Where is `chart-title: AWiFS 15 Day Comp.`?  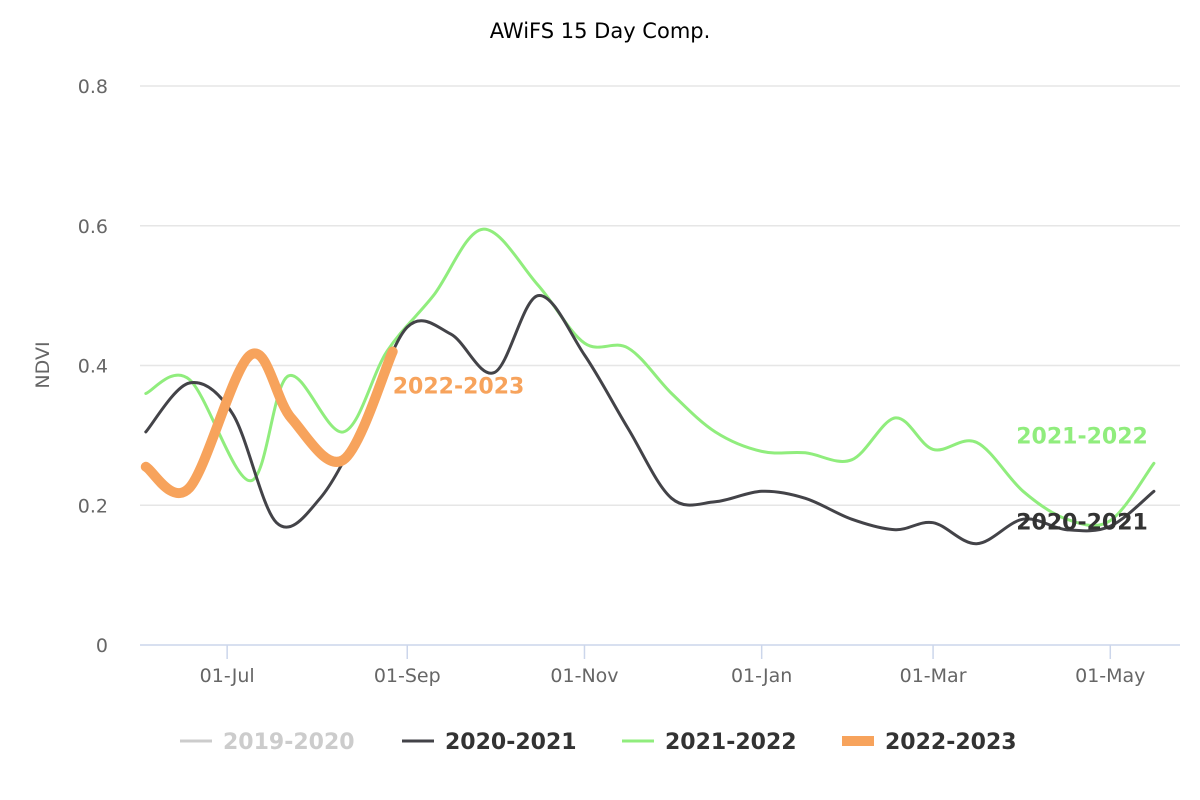 chart-title: AWiFS 15 Day Comp. is located at coordinates (600, 31).